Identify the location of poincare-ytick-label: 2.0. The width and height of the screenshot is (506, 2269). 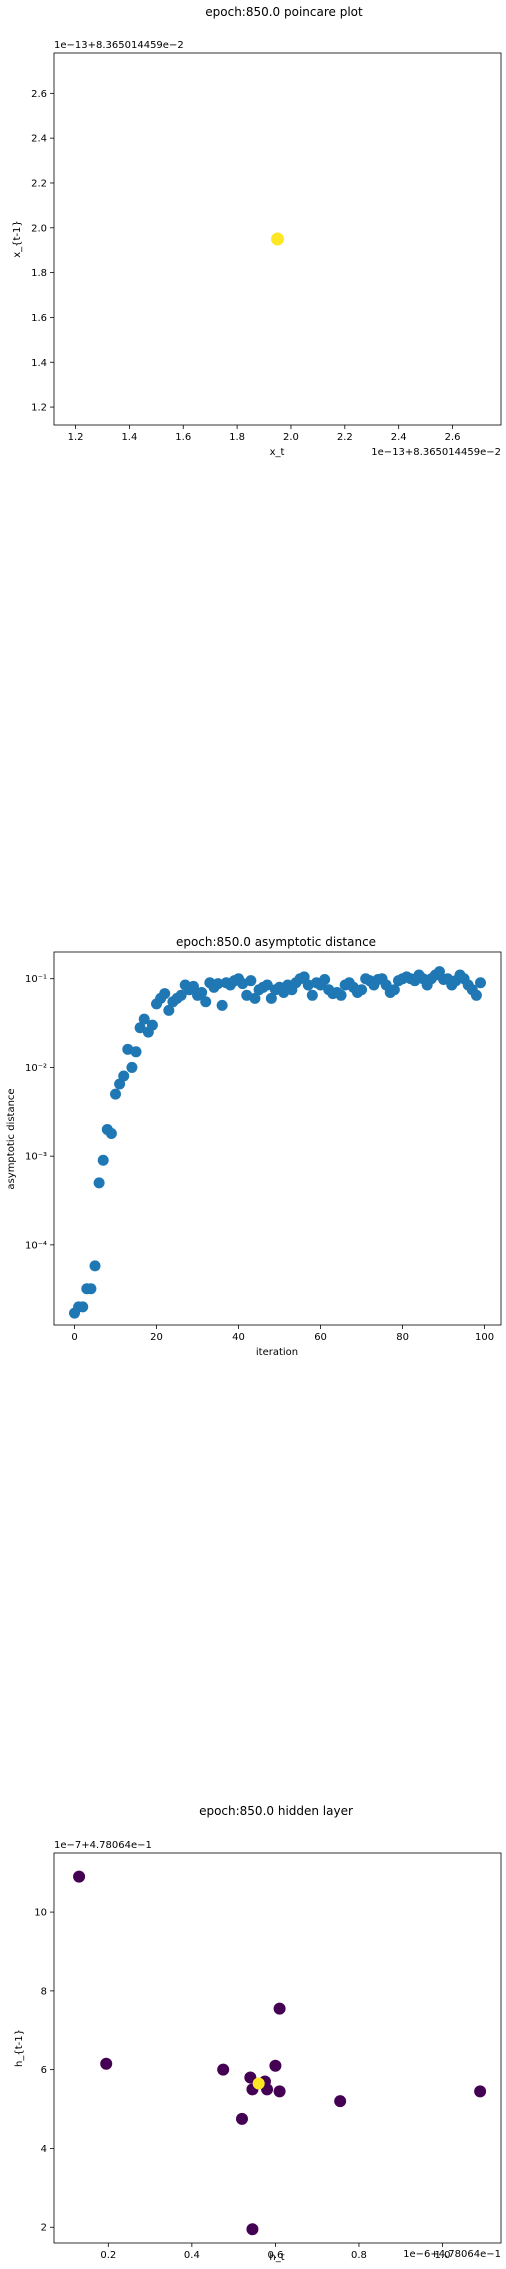
(39, 228).